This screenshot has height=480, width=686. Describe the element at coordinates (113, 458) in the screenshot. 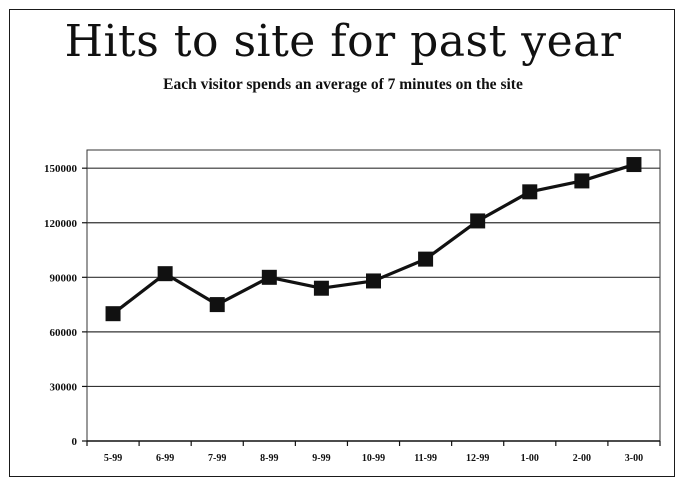

I see `x-tick-label: 5-99` at that location.